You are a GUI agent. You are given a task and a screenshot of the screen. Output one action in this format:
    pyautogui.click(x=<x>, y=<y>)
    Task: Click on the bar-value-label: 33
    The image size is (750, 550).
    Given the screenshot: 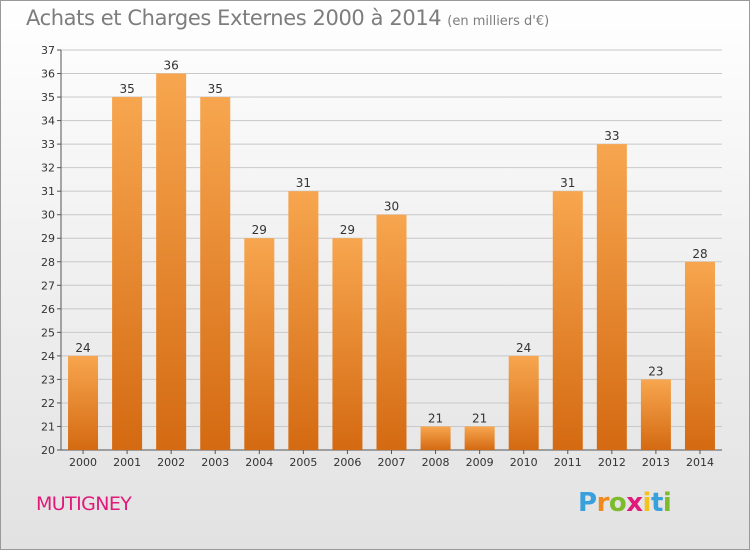 What is the action you would take?
    pyautogui.click(x=611, y=136)
    